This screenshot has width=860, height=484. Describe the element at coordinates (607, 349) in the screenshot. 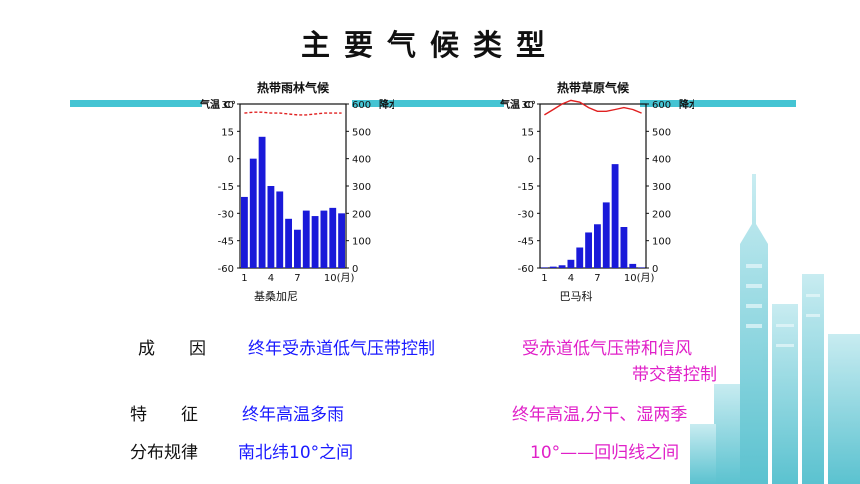

I see `row-cause-savanna-1: 受赤道低气压带和信风` at that location.